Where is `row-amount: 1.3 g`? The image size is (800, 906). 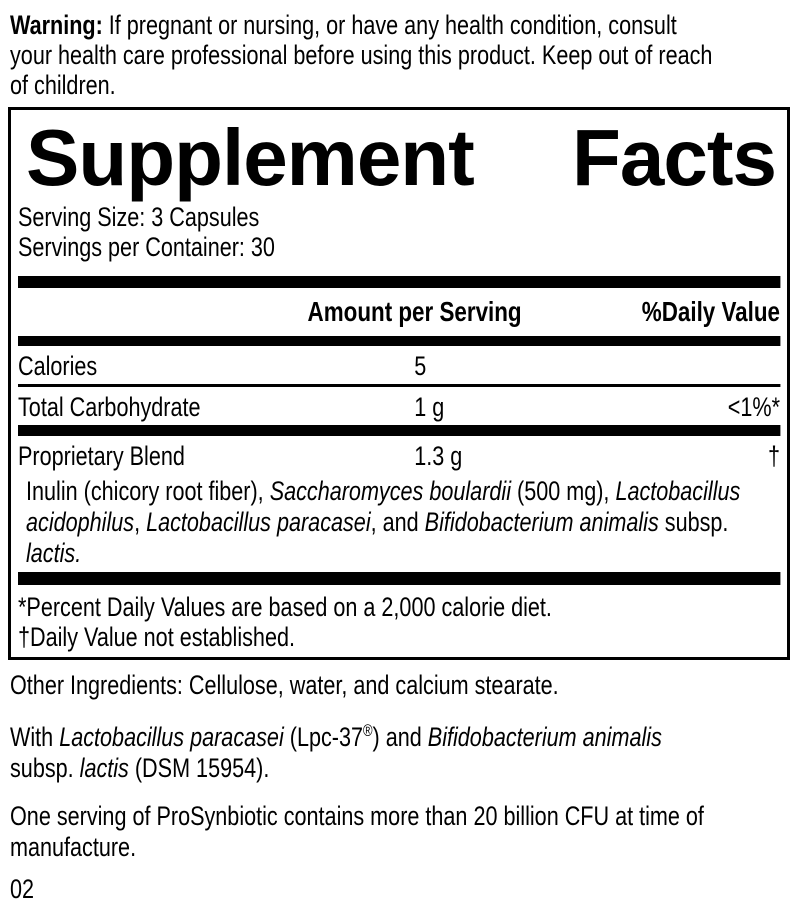 row-amount: 1.3 g is located at coordinates (438, 456).